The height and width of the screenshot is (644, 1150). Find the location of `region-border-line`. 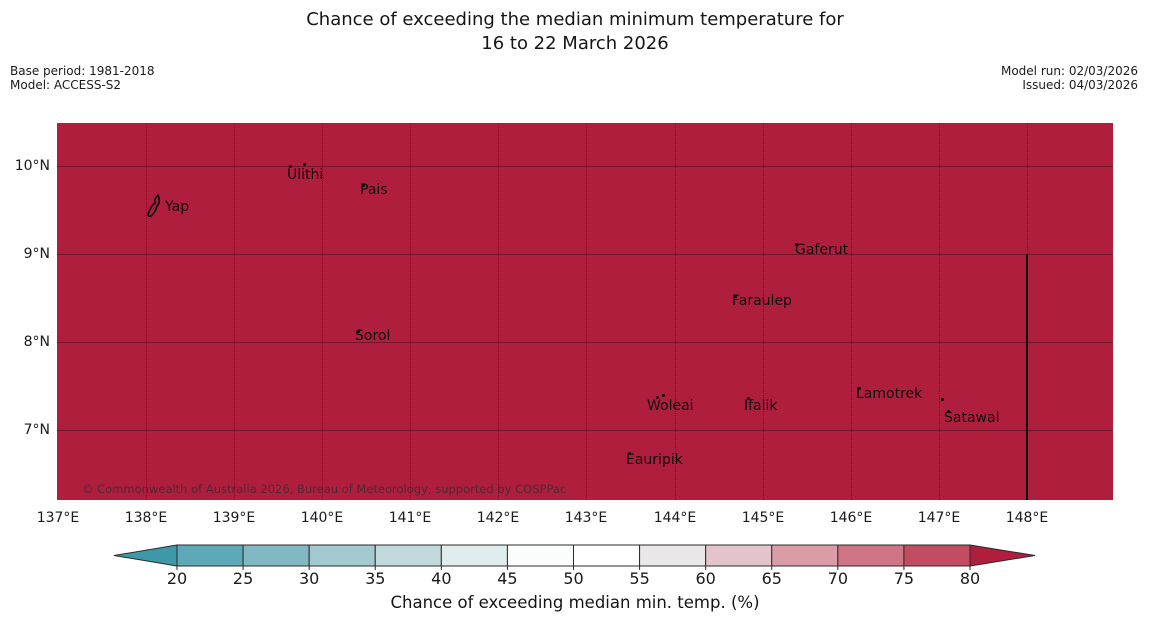

region-border-line is located at coordinates (1027, 377).